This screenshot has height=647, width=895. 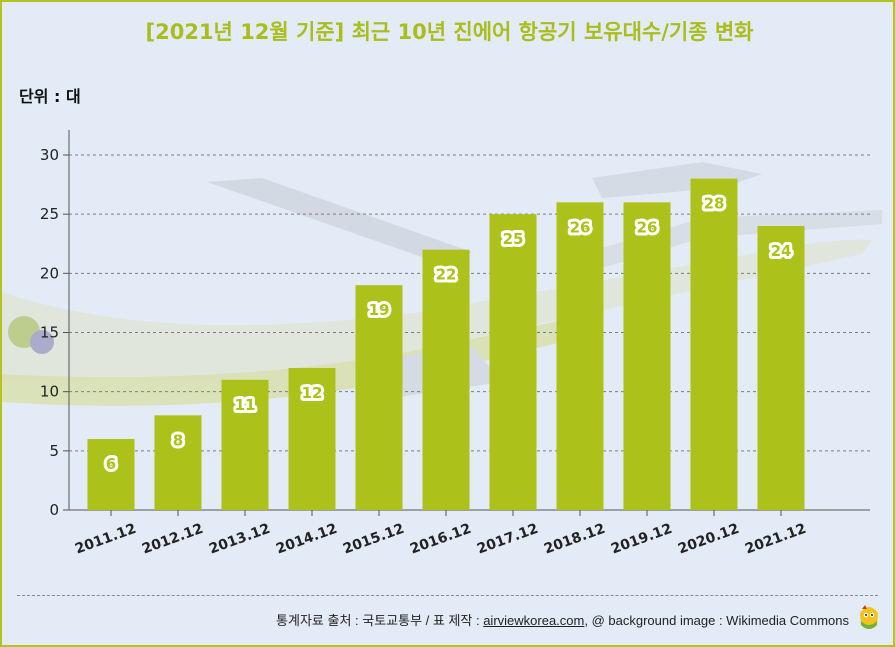 What do you see at coordinates (111, 464) in the screenshot?
I see `data-label: 6` at bounding box center [111, 464].